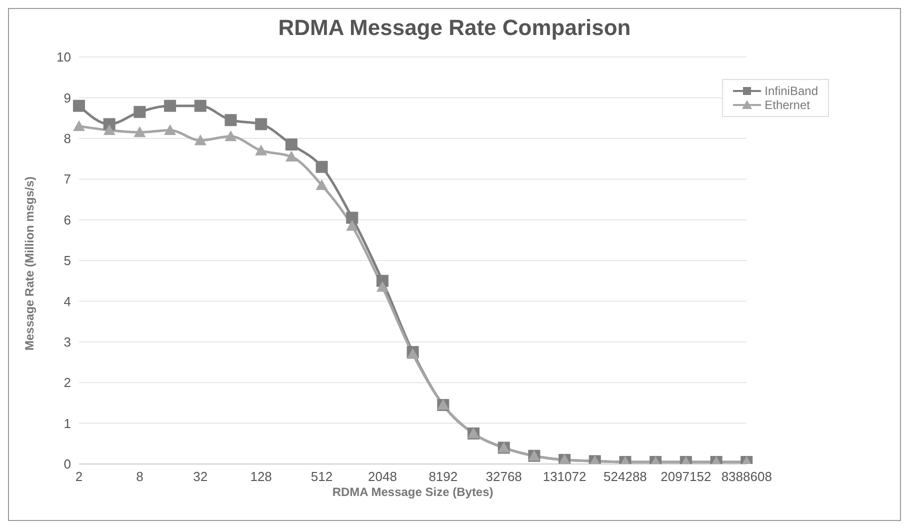 The height and width of the screenshot is (529, 909). What do you see at coordinates (413, 492) in the screenshot?
I see `x-axis-title: RDMA Message Size (Bytes)` at bounding box center [413, 492].